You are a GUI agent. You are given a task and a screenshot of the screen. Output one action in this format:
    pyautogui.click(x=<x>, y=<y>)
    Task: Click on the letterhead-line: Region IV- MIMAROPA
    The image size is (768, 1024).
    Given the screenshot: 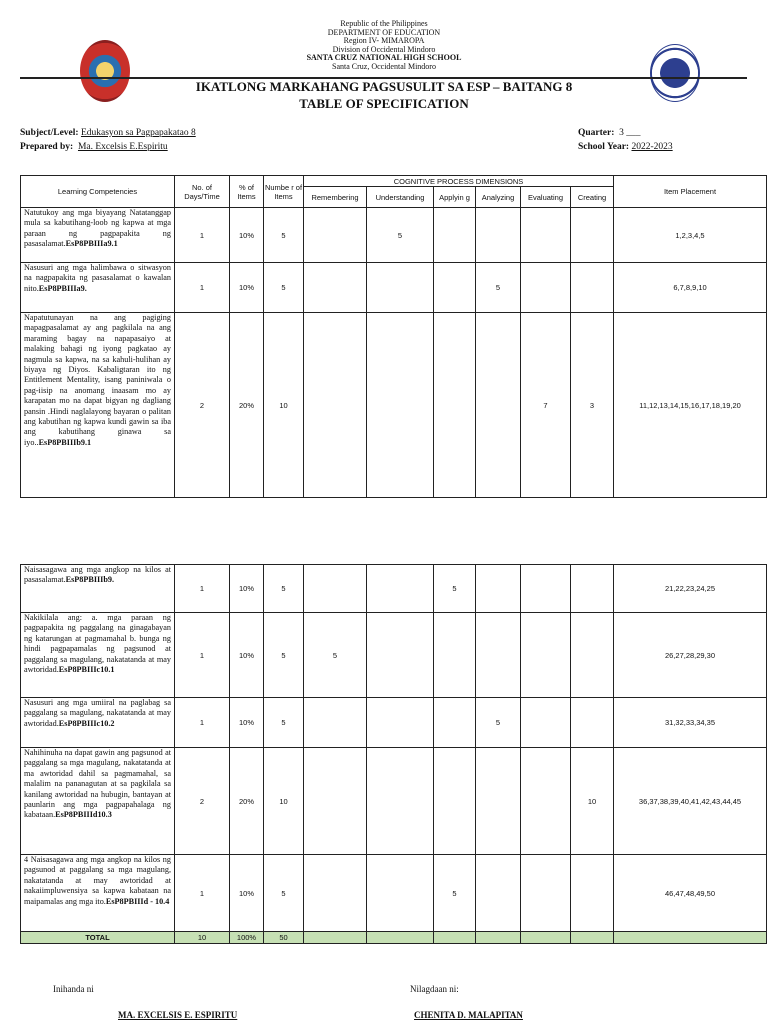 What is the action you would take?
    pyautogui.click(x=384, y=41)
    